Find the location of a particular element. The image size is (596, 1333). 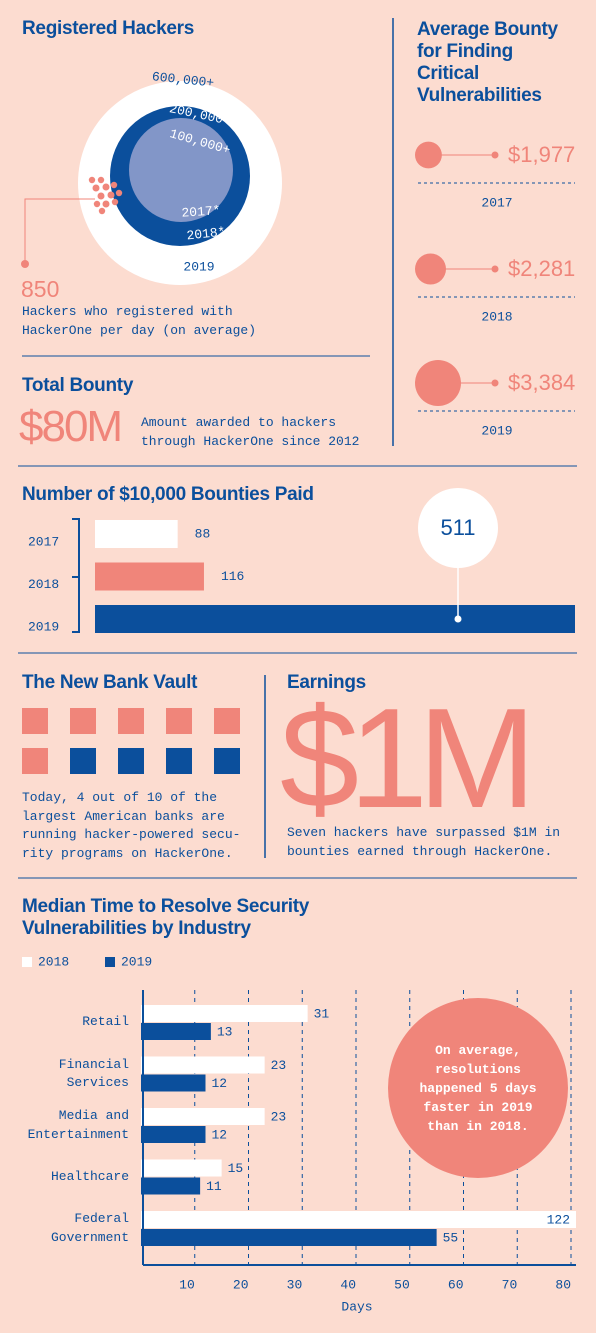

value-label: 88 is located at coordinates (203, 533).